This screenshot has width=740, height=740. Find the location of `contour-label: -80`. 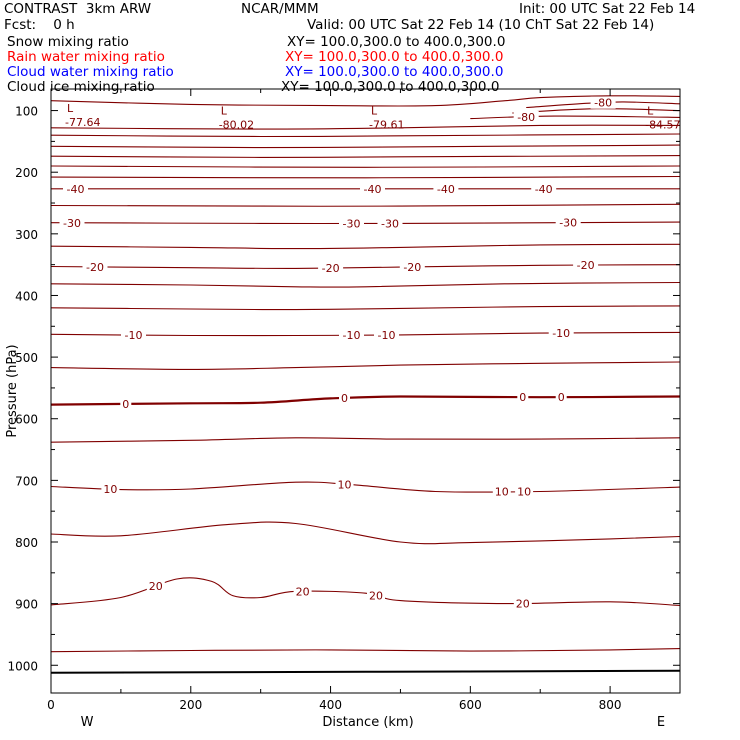

contour-label: -80 is located at coordinates (526, 117).